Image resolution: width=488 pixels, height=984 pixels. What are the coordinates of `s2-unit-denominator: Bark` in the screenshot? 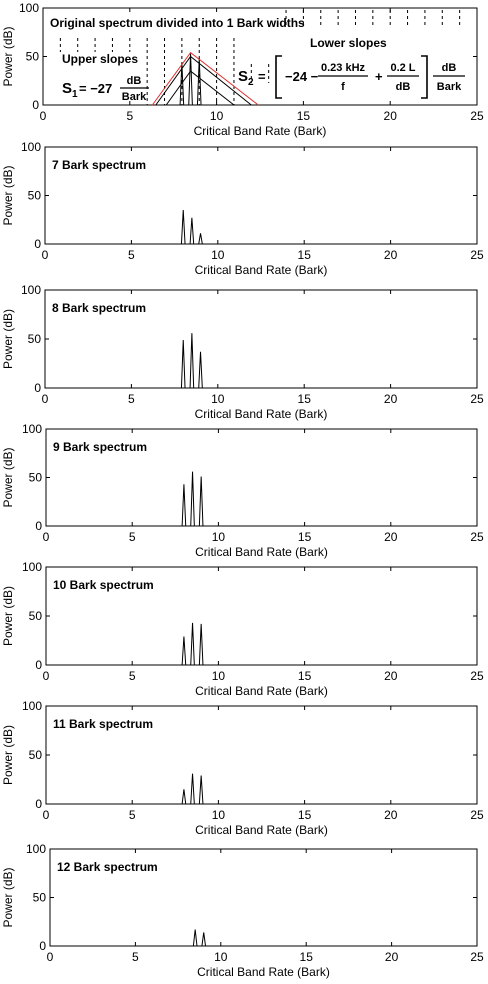 It's located at (449, 87).